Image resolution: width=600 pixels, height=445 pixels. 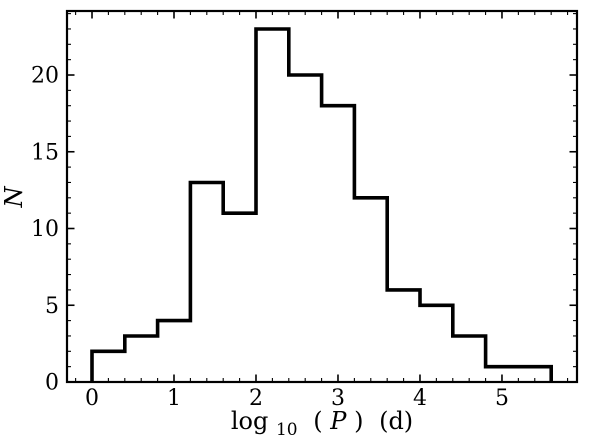 What do you see at coordinates (317, 421) in the screenshot?
I see `xlabel-open-paren: (` at bounding box center [317, 421].